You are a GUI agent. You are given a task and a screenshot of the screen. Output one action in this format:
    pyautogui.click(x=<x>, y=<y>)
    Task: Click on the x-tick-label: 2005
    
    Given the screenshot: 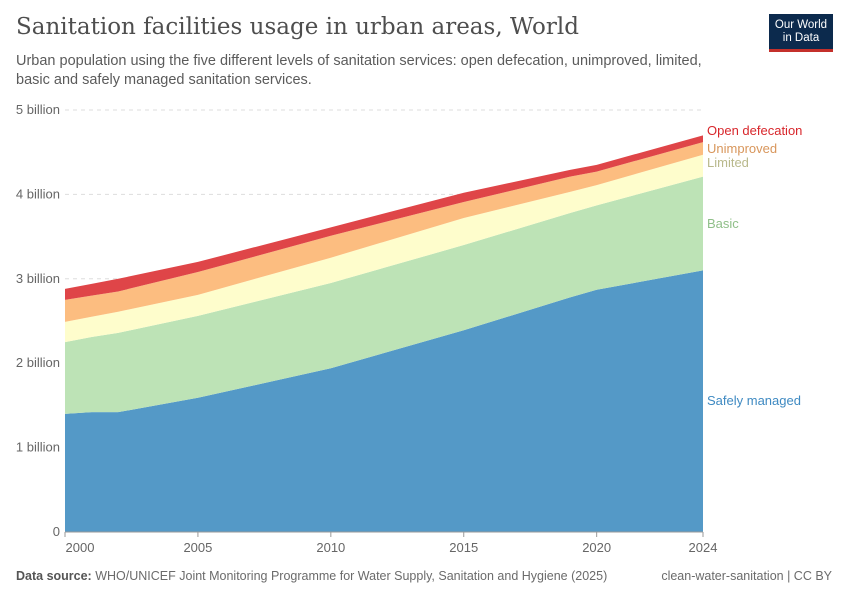 What is the action you would take?
    pyautogui.click(x=197, y=547)
    